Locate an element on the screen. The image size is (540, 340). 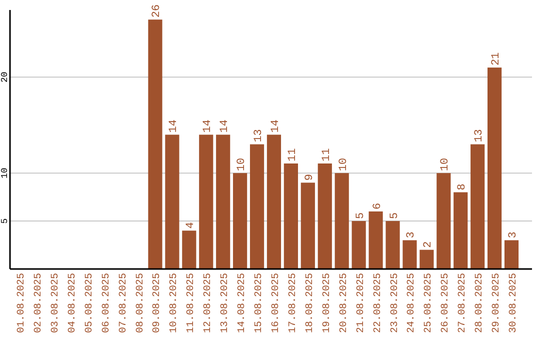
x-tick-label: 20.08.2025 is located at coordinates (344, 303).